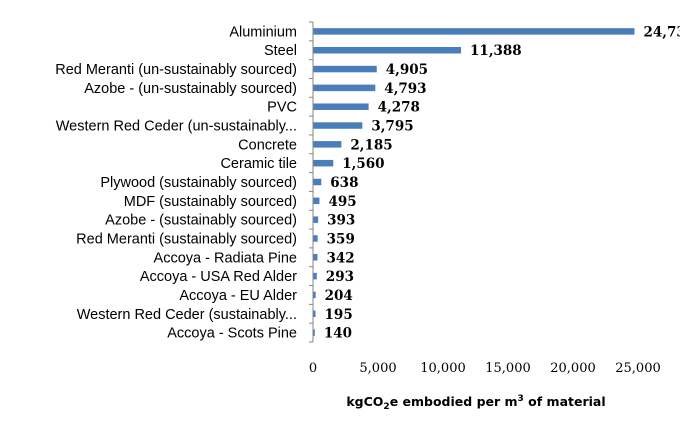  Describe the element at coordinates (573, 368) in the screenshot. I see `x-tick-label: 20,000` at that location.